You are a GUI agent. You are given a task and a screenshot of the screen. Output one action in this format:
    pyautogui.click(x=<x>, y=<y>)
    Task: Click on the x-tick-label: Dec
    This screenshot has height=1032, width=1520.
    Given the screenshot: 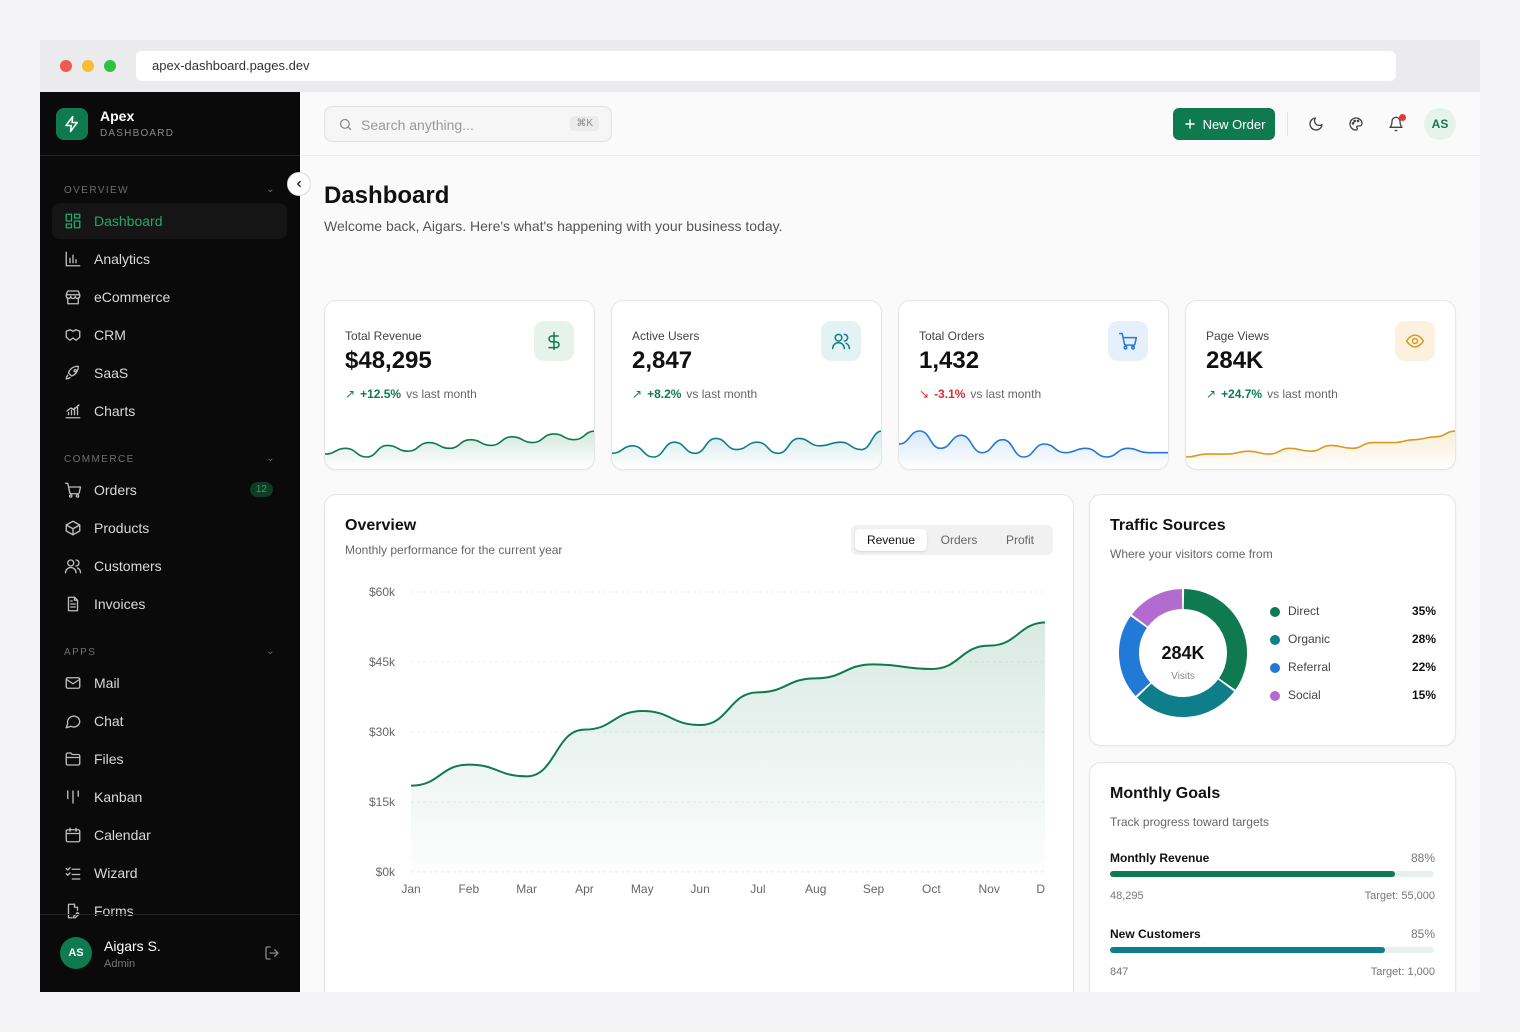 What is the action you would take?
    pyautogui.click(x=1040, y=889)
    